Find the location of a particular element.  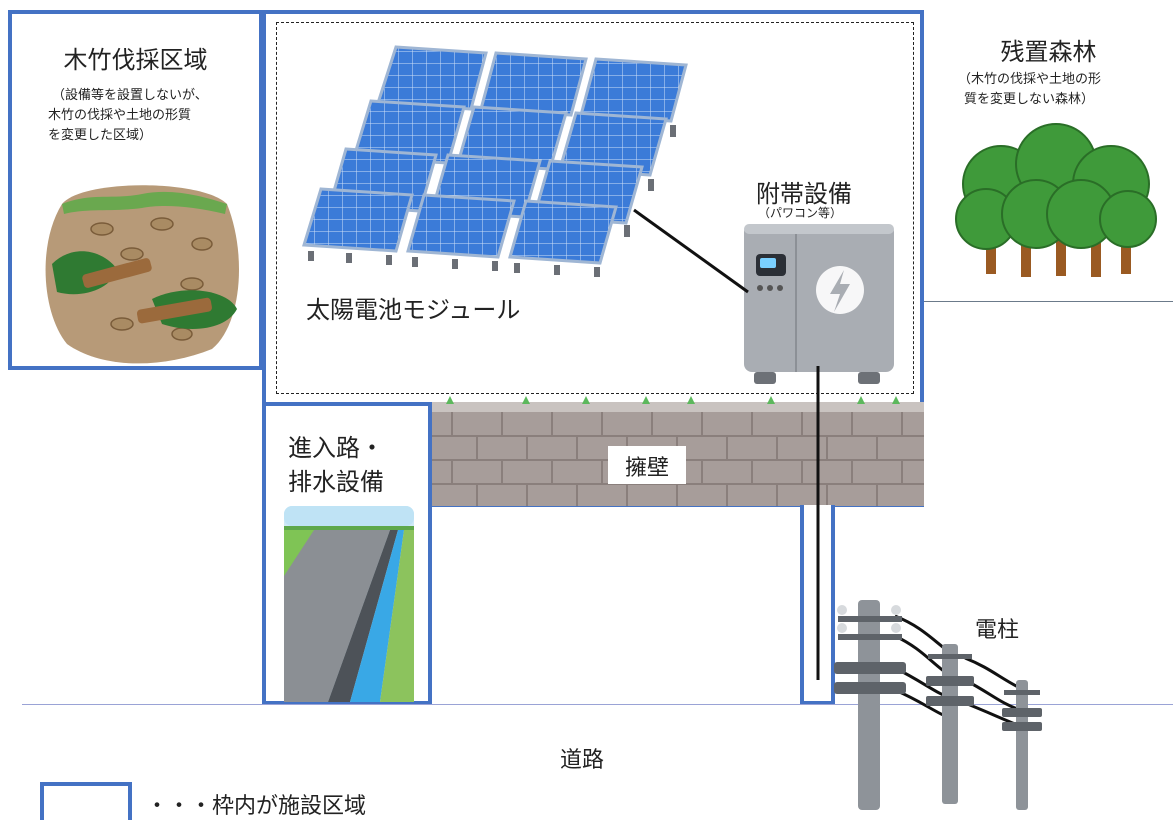

retaining-wall-label: 擁壁 is located at coordinates (646, 468).